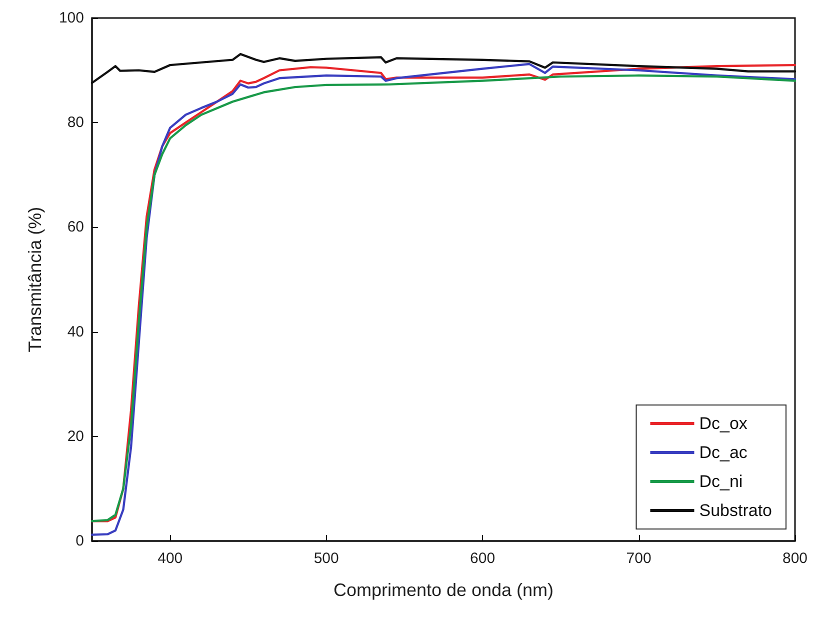  What do you see at coordinates (735, 510) in the screenshot?
I see `legend-label: Substrato` at bounding box center [735, 510].